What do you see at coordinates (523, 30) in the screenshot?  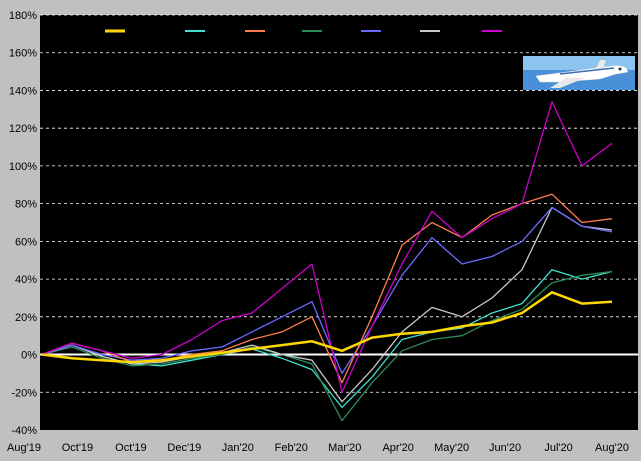 I see `legend-label-paas: PAAS` at bounding box center [523, 30].